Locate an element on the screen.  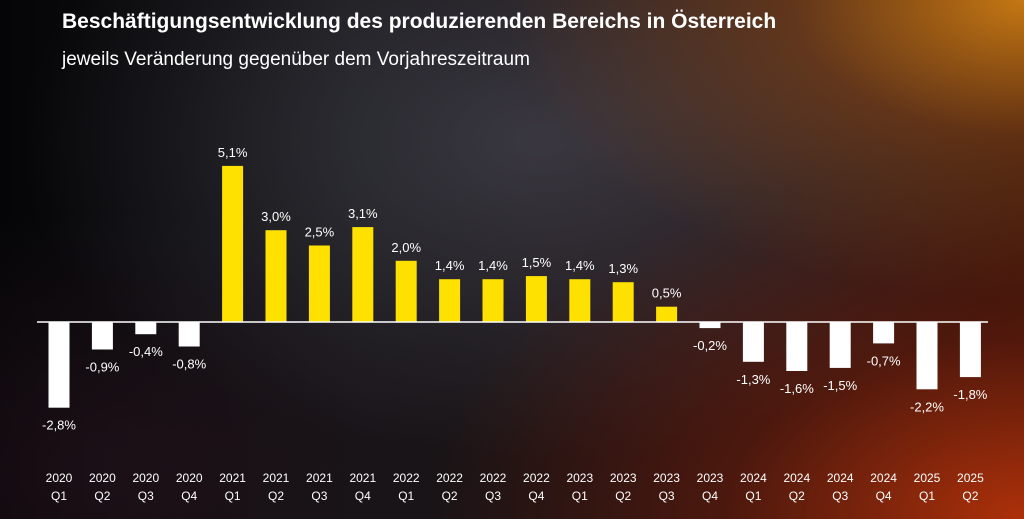
data-label: -2,8% is located at coordinates (59, 425).